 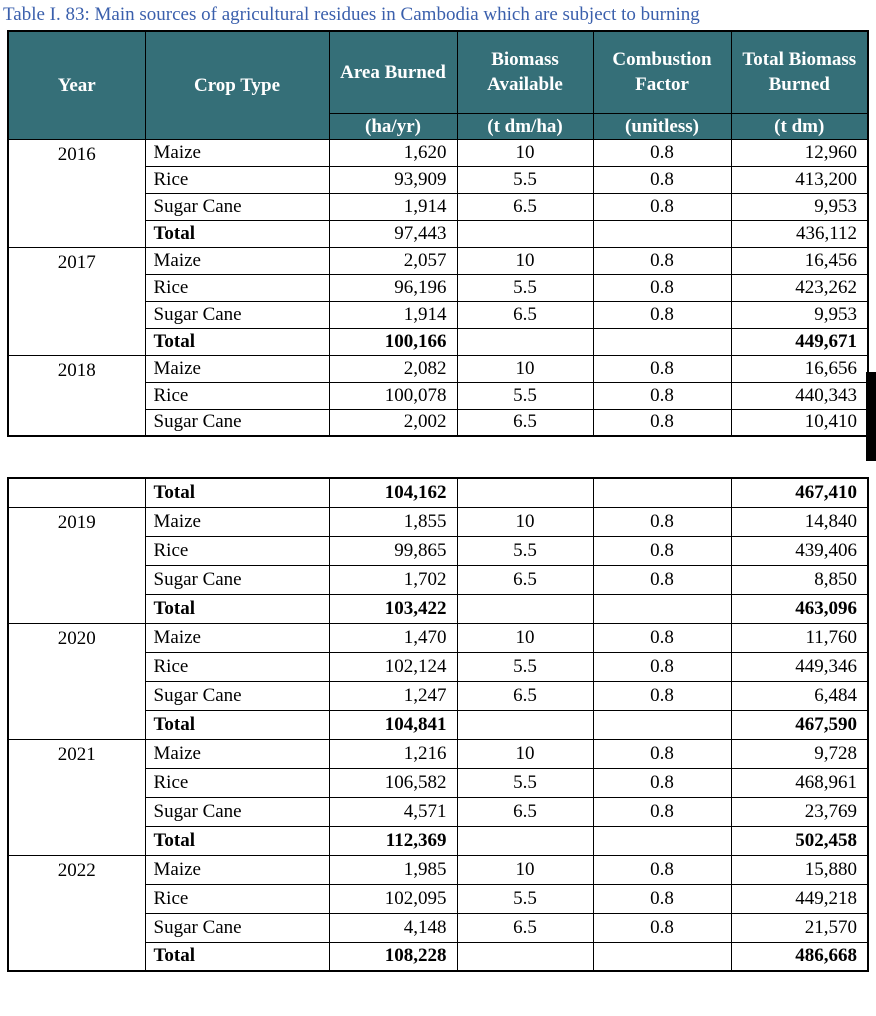 I want to click on area-burned-cell: 1,914, so click(x=393, y=206).